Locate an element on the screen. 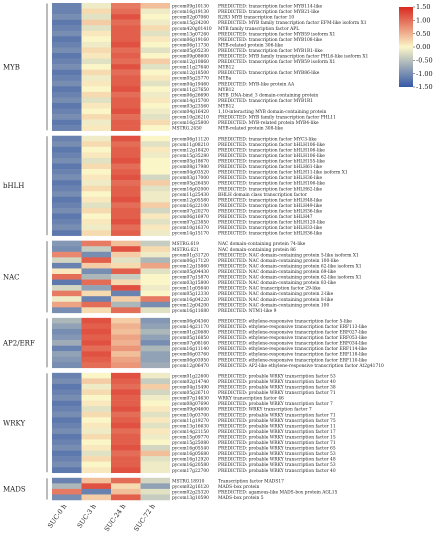 This screenshot has height=550, width=447. gene-id-label: pycom16g11140 is located at coordinates (190, 349).